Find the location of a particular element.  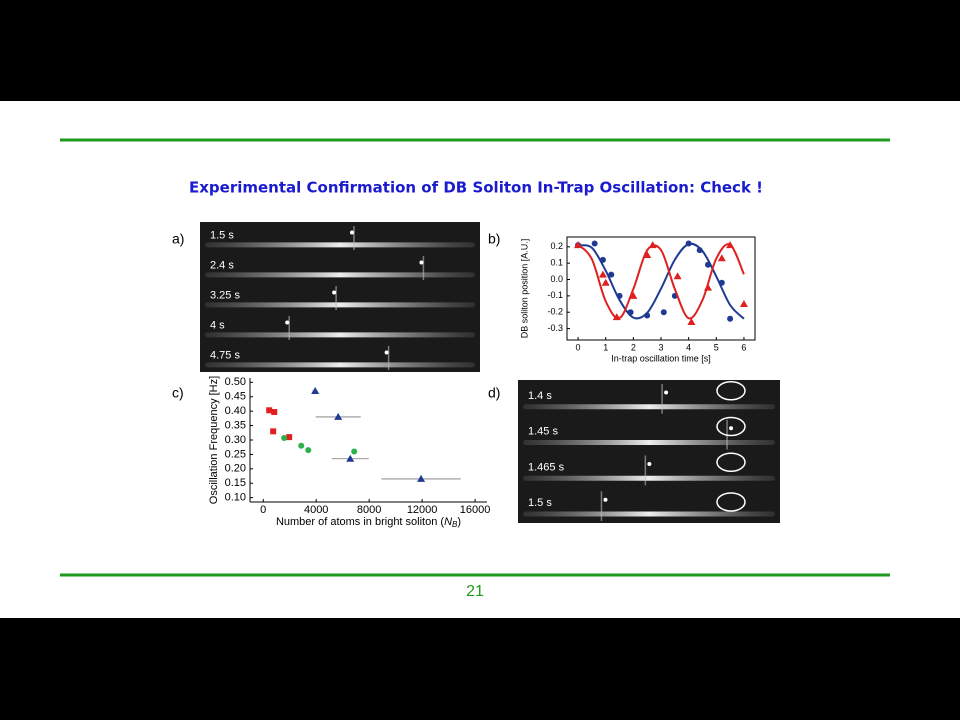

y-tick-label: 0.40 is located at coordinates (235, 411).